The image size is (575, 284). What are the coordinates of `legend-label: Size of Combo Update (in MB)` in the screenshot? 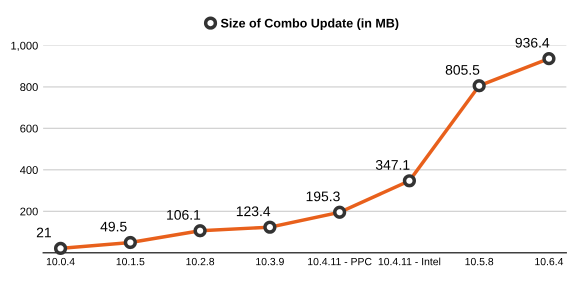 It's located at (309, 24).